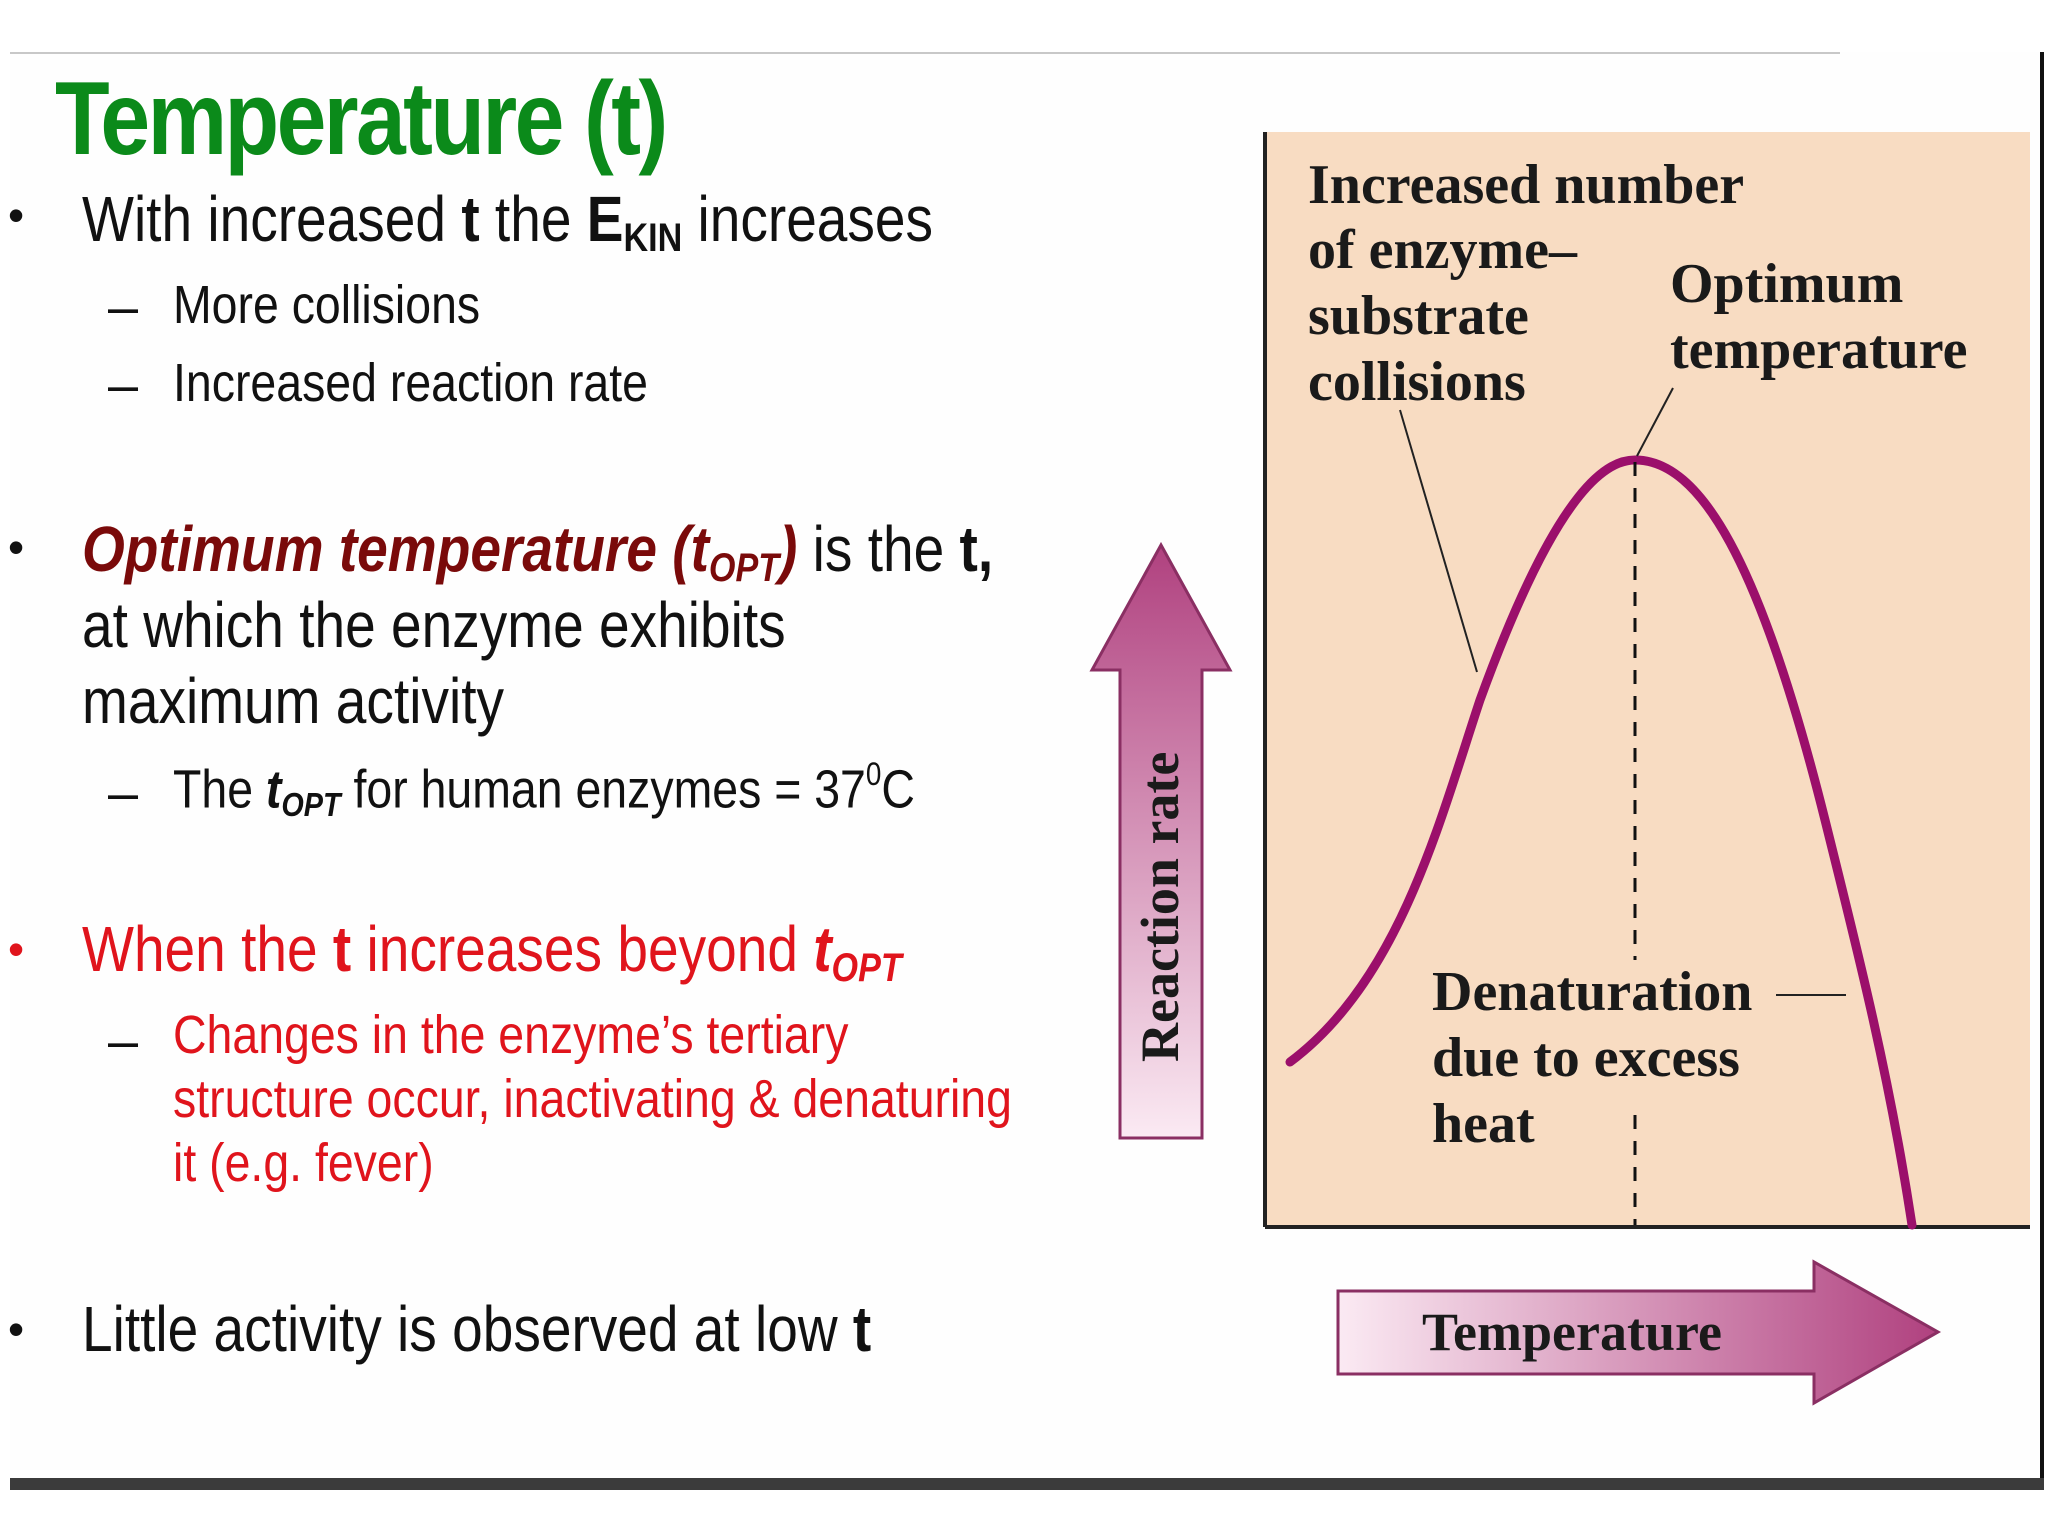 The image size is (2048, 1536). Describe the element at coordinates (1819, 350) in the screenshot. I see `optimum-label-2: temperature` at that location.